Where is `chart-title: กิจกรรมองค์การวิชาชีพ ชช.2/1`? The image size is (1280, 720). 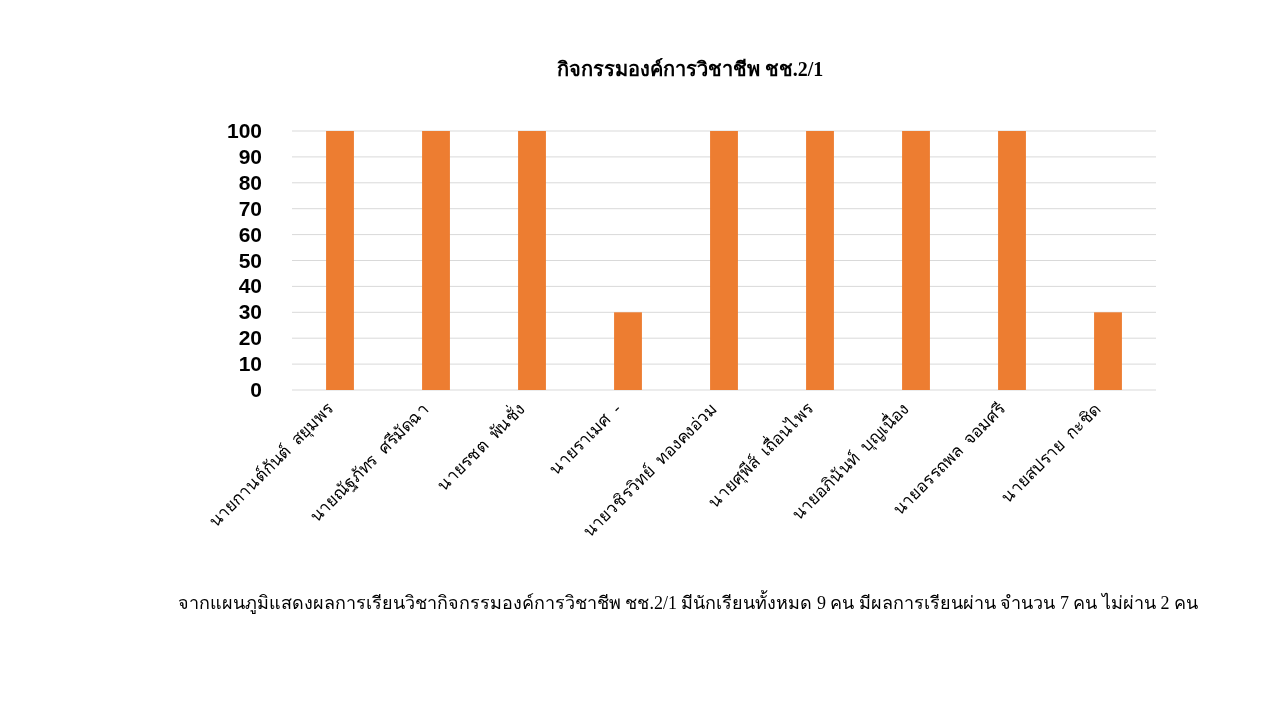 chart-title: กิจกรรมองค์การวิชาชีพ ชช.2/1 is located at coordinates (690, 69).